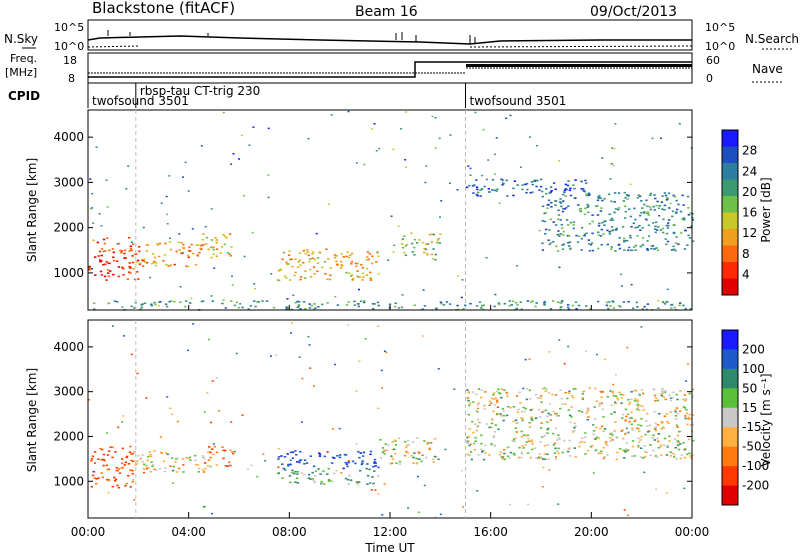  I want to click on colorbar-tick-label: 15, so click(749, 408).